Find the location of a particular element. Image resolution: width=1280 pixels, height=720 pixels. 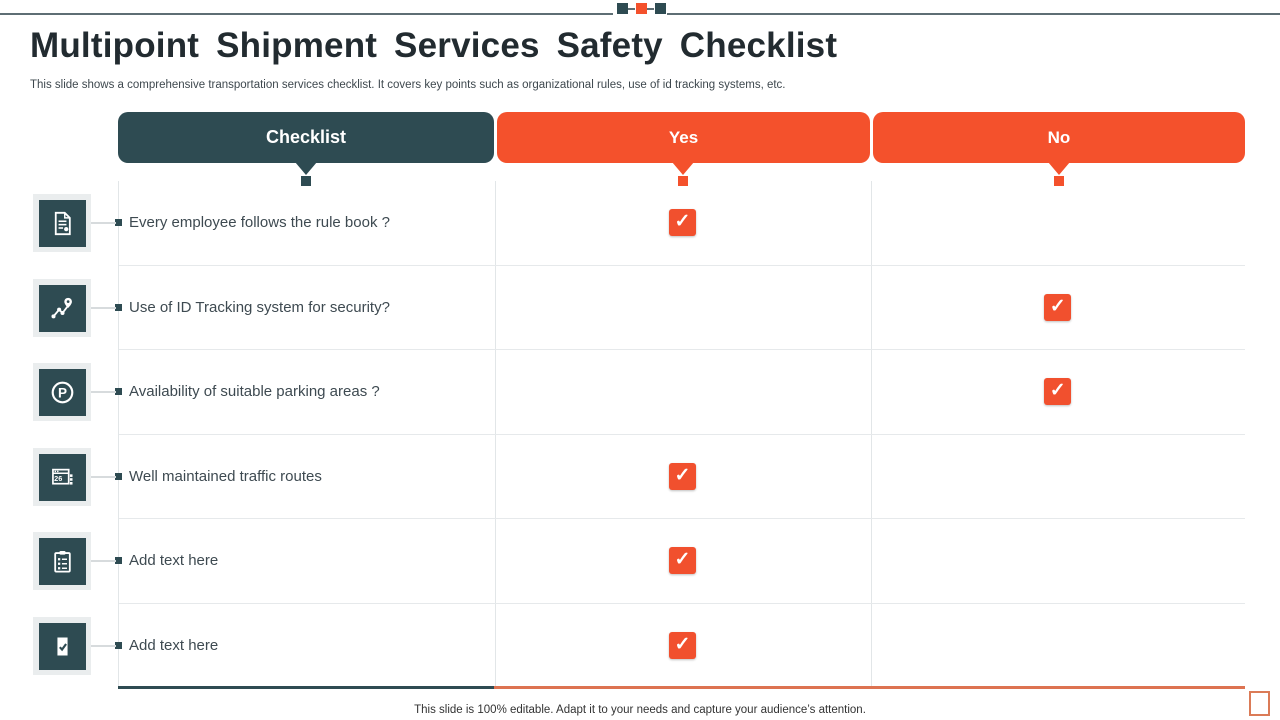

top-divider-line-right is located at coordinates (973, 14).